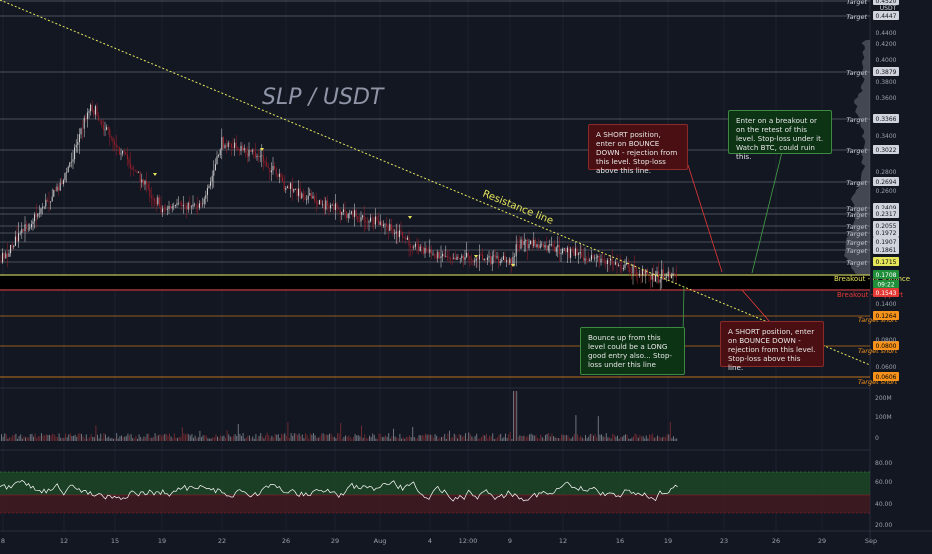 The height and width of the screenshot is (554, 932). I want to click on rsi-line, so click(339, 490).